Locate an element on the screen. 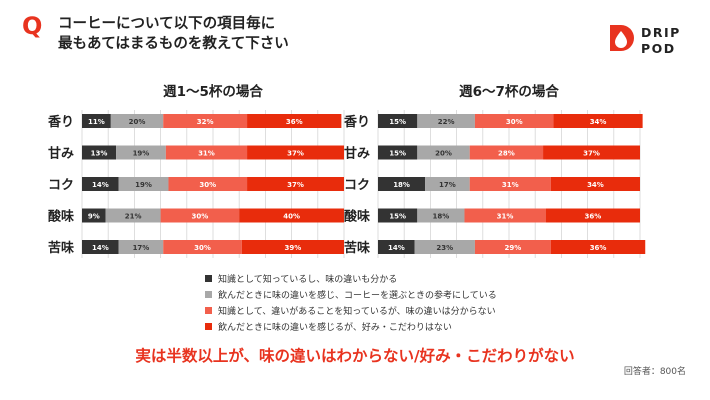  data-label: 22% is located at coordinates (446, 122).